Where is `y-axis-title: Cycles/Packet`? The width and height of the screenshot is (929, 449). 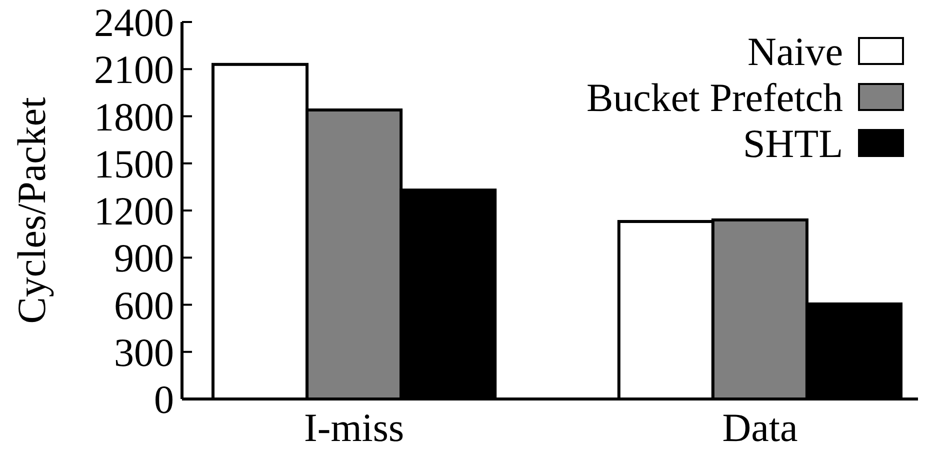
y-axis-title: Cycles/Packet is located at coordinates (31, 210).